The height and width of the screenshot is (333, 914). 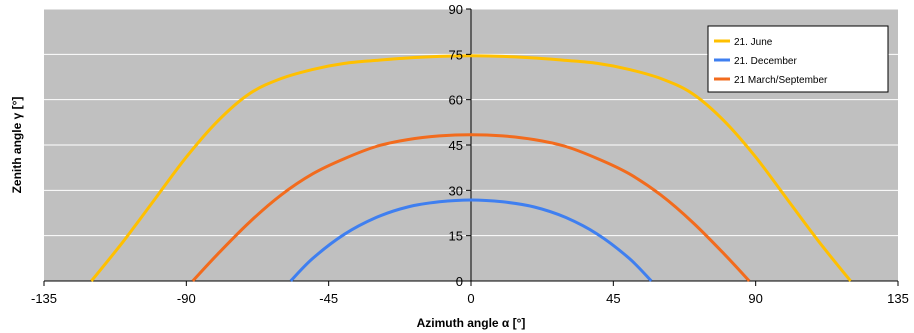 I want to click on series-line-21-december, so click(x=471, y=240).